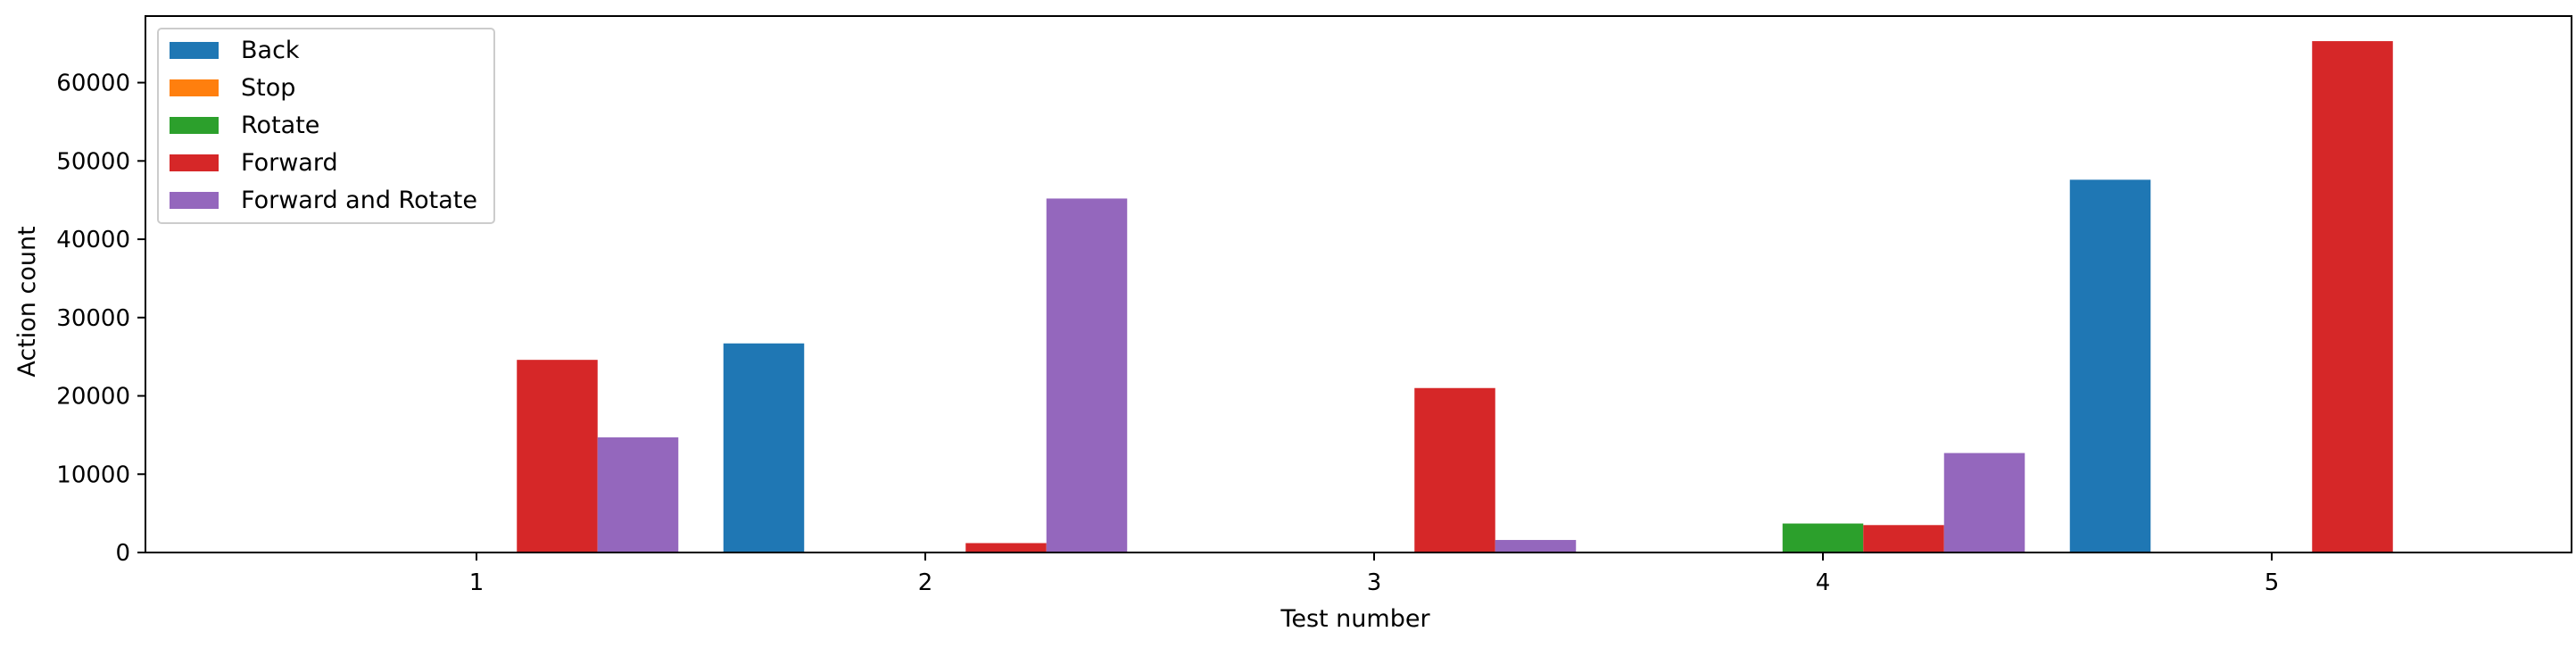  What do you see at coordinates (27, 301) in the screenshot?
I see `y-axis-label: Action count` at bounding box center [27, 301].